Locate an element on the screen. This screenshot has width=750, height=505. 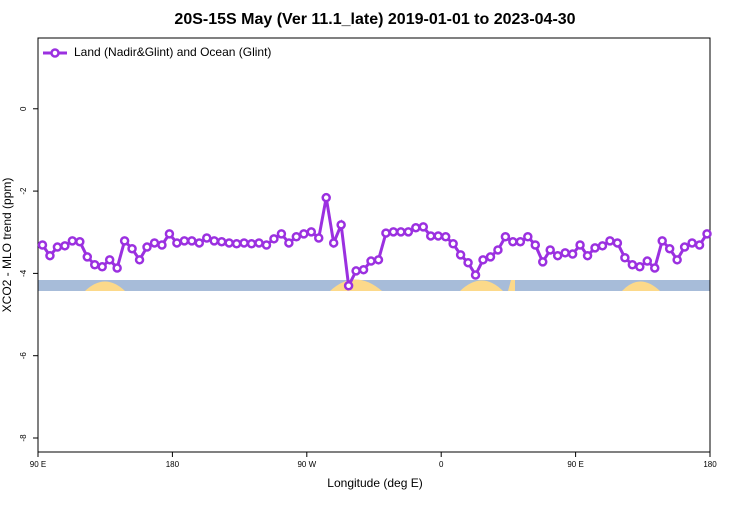
x-tick-label: 90 W is located at coordinates (306, 464).